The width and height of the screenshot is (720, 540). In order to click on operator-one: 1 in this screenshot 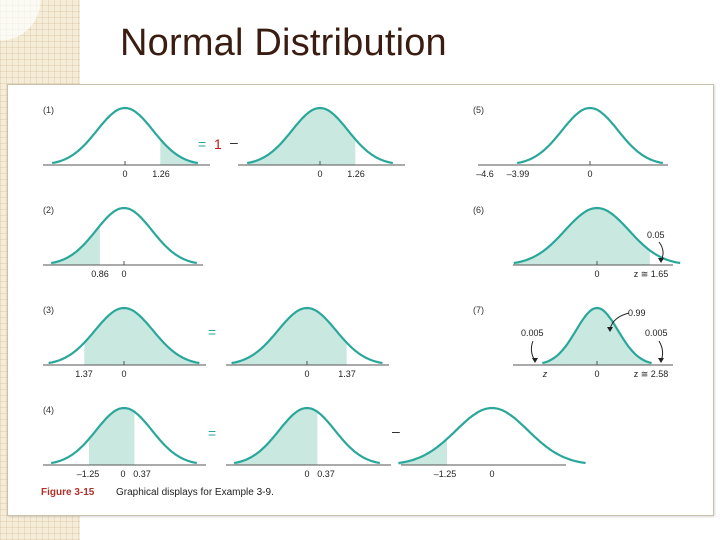, I will do `click(218, 144)`.